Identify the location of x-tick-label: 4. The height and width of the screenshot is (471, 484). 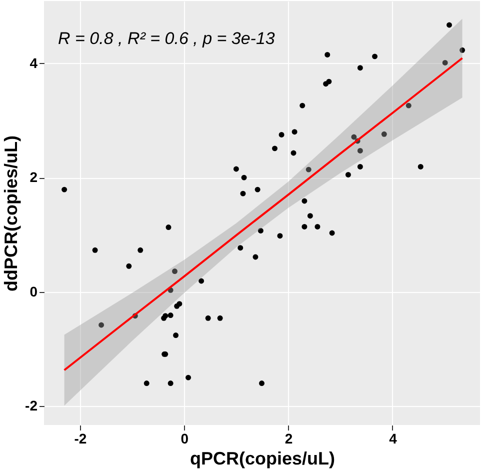
(393, 438).